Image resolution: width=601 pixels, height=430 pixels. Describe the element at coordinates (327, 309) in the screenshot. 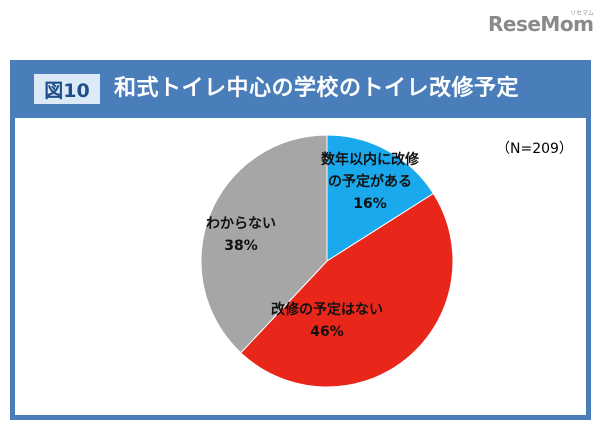

I see `slice-category-label-1: 改修の予定はない` at that location.